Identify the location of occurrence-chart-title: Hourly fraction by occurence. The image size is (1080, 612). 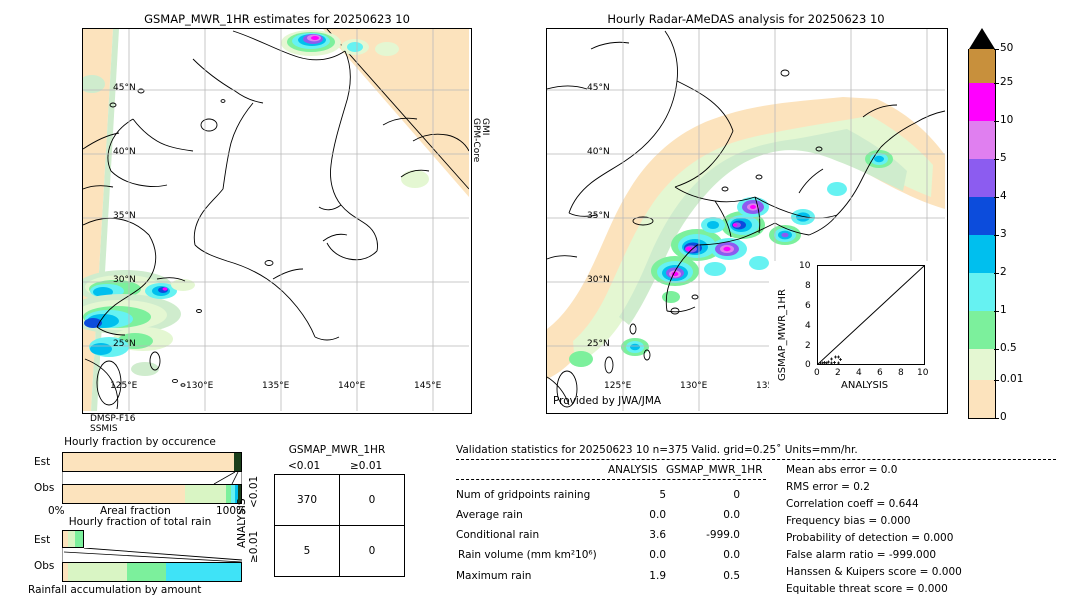
(140, 442).